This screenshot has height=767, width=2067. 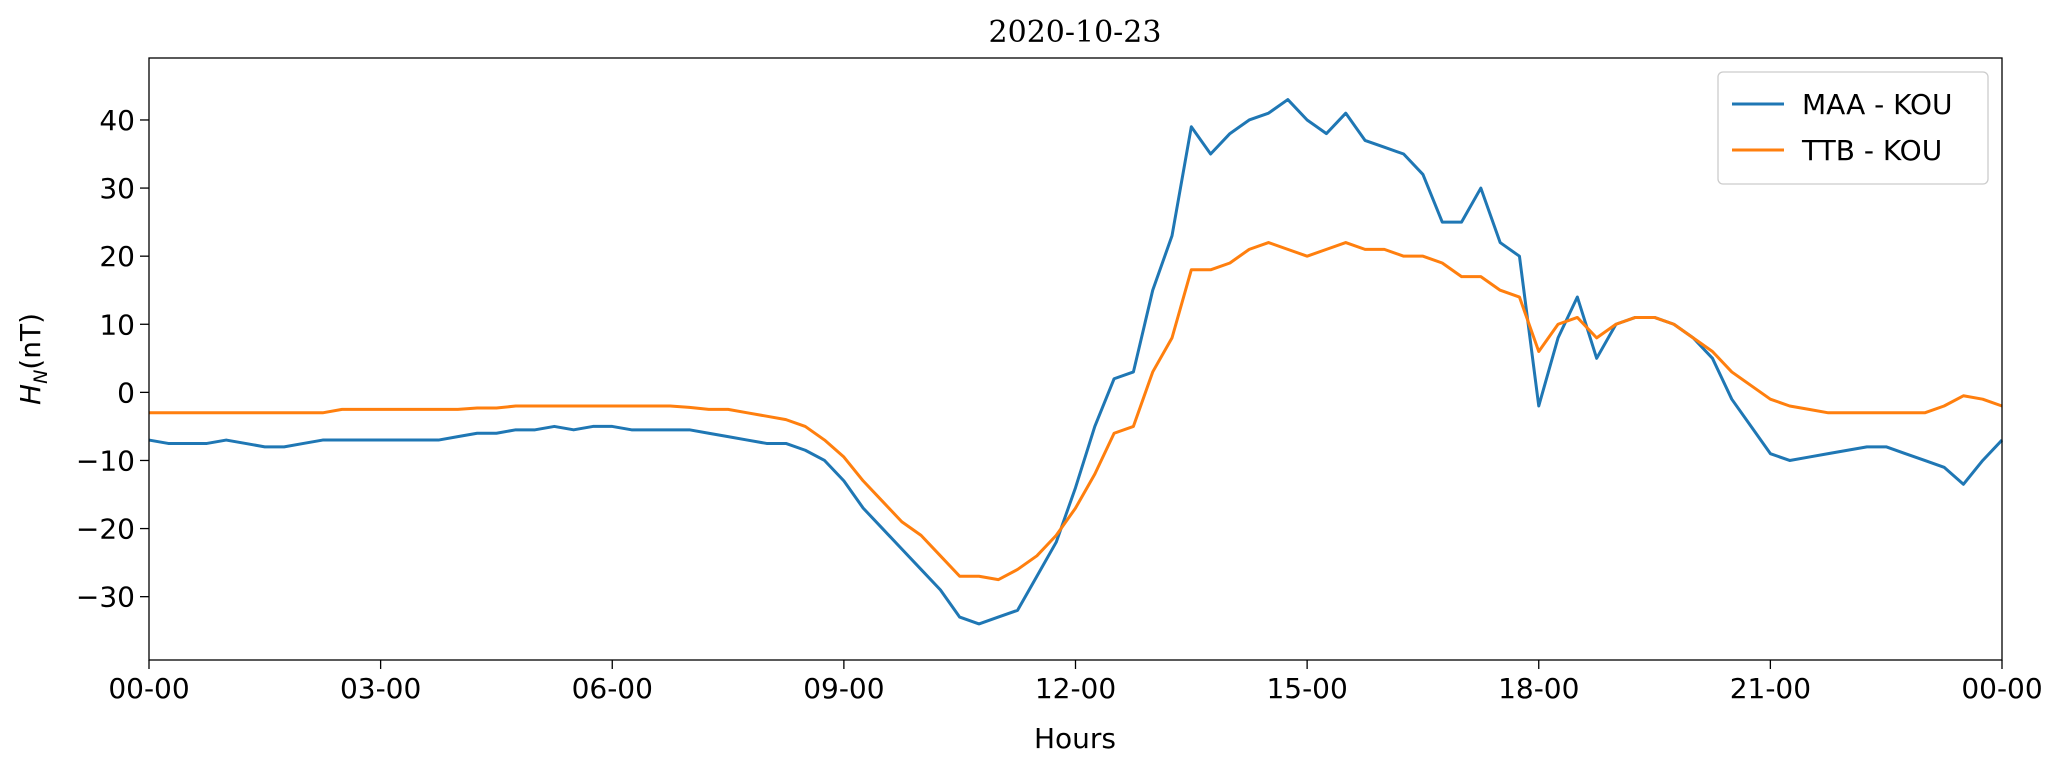 I want to click on y-label-symbol: H, so click(x=30, y=394).